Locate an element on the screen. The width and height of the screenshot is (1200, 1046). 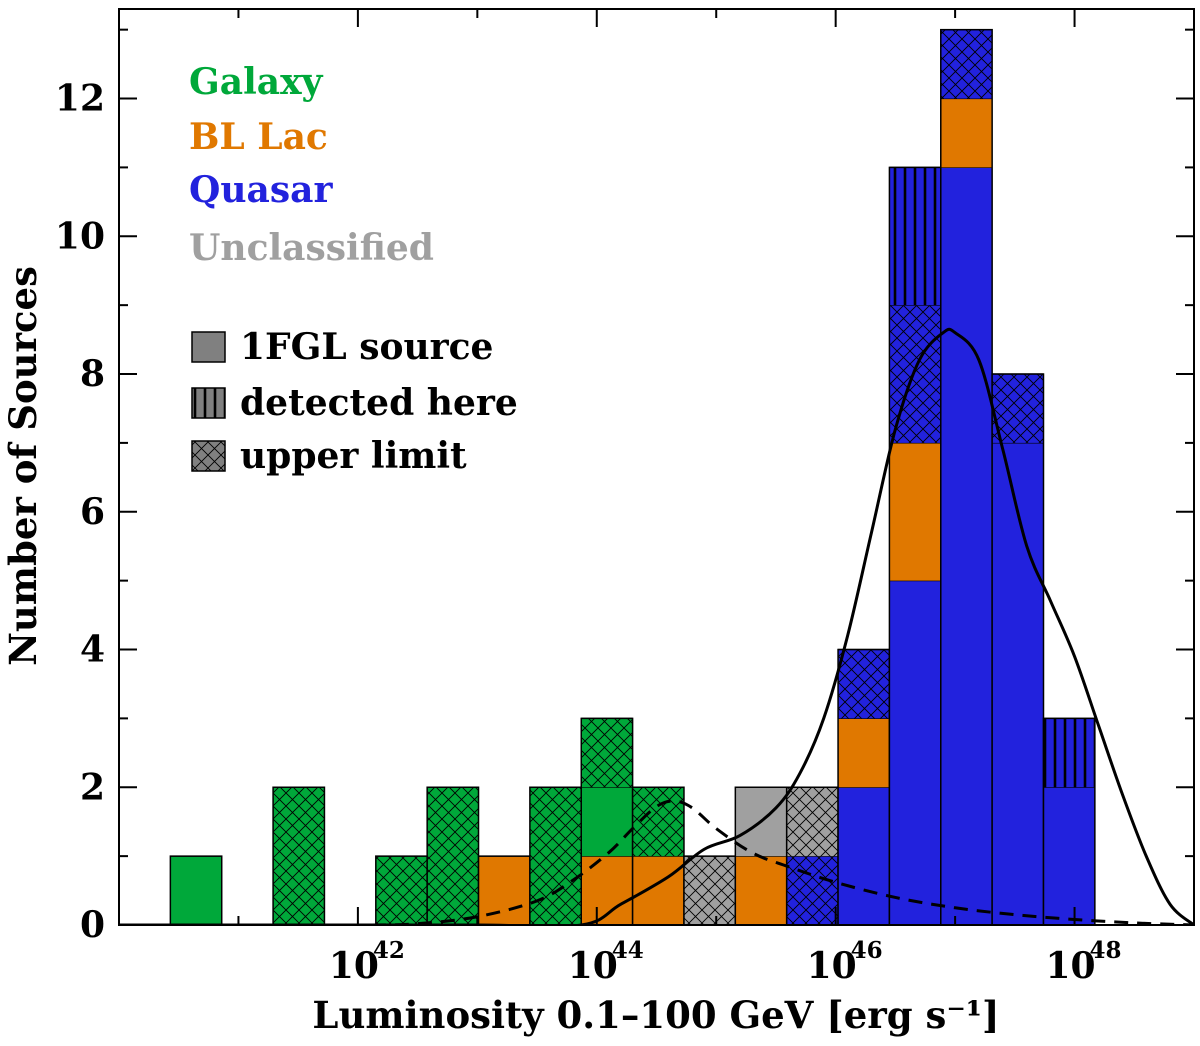
legend-swatch-source is located at coordinates (208, 347).